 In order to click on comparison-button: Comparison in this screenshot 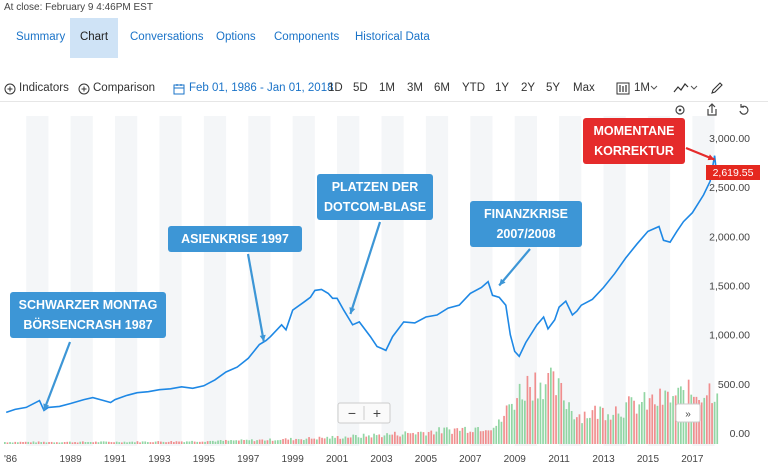, I will do `click(124, 88)`.